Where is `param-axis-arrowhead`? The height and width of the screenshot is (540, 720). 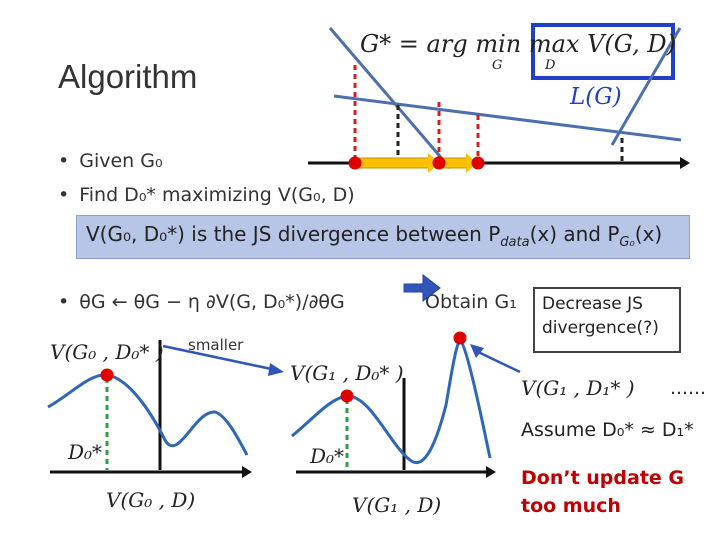
param-axis-arrowhead is located at coordinates (685, 163).